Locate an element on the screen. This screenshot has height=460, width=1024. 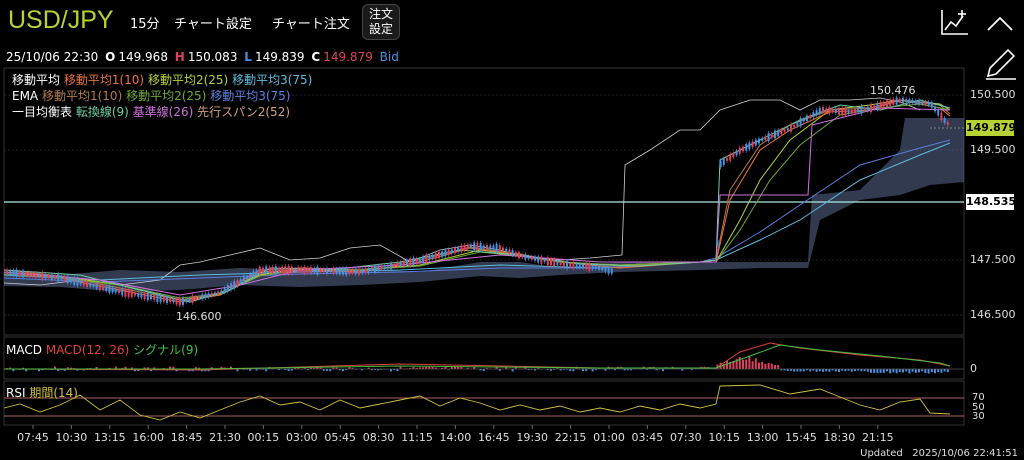
macd-line is located at coordinates (477, 356).